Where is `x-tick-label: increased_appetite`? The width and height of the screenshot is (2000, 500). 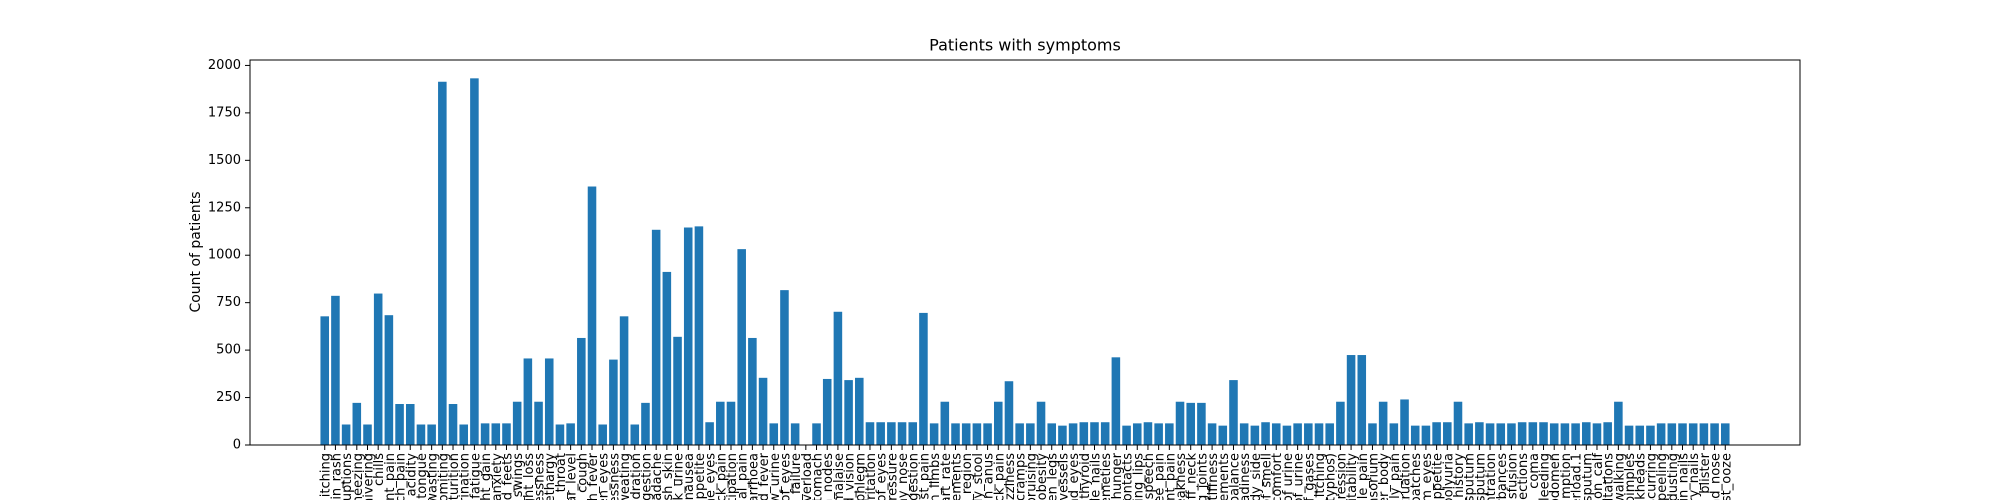 x-tick-label: increased_appetite is located at coordinates (1438, 476).